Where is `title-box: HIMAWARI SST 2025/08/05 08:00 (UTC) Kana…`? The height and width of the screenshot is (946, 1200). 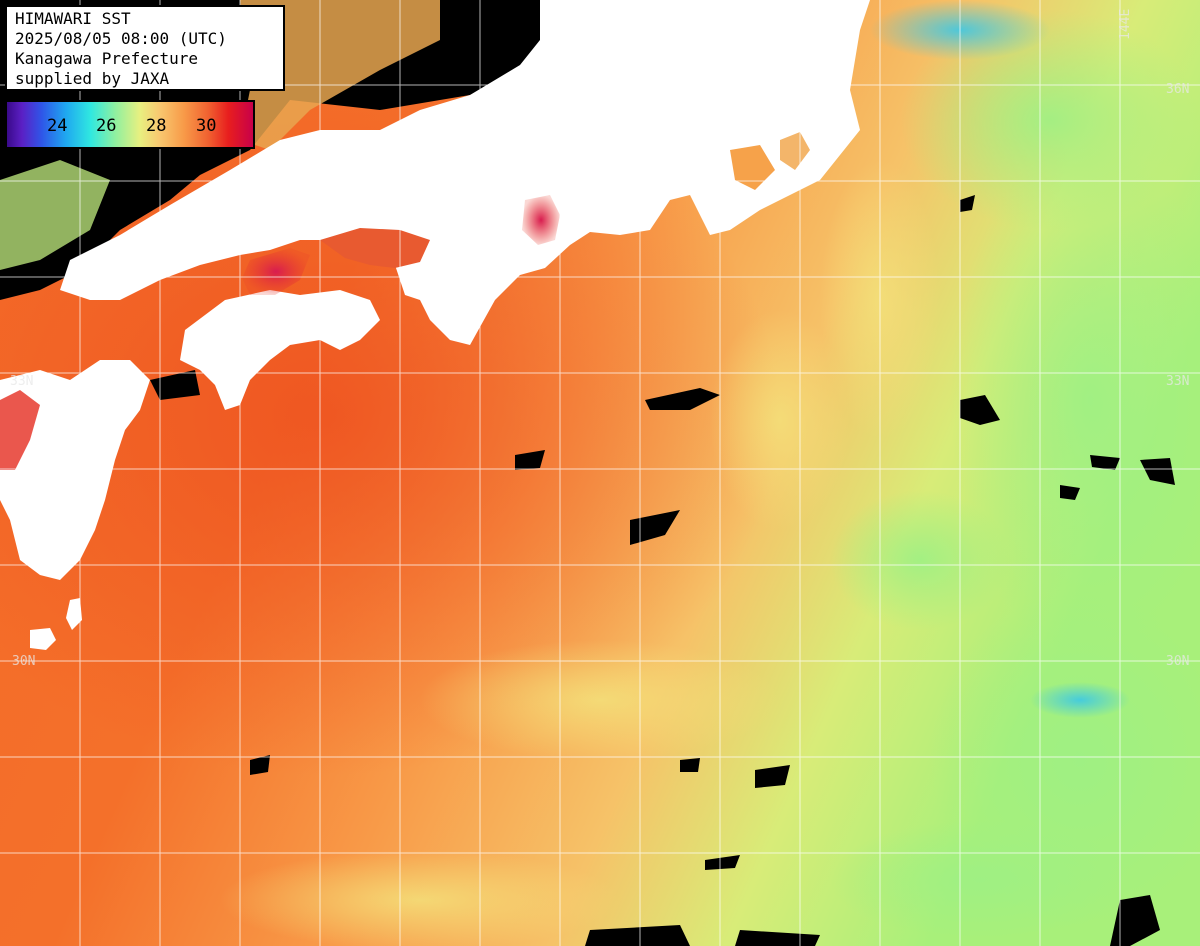 title-box: HIMAWARI SST 2025/08/05 08:00 (UTC) Kana… is located at coordinates (145, 48).